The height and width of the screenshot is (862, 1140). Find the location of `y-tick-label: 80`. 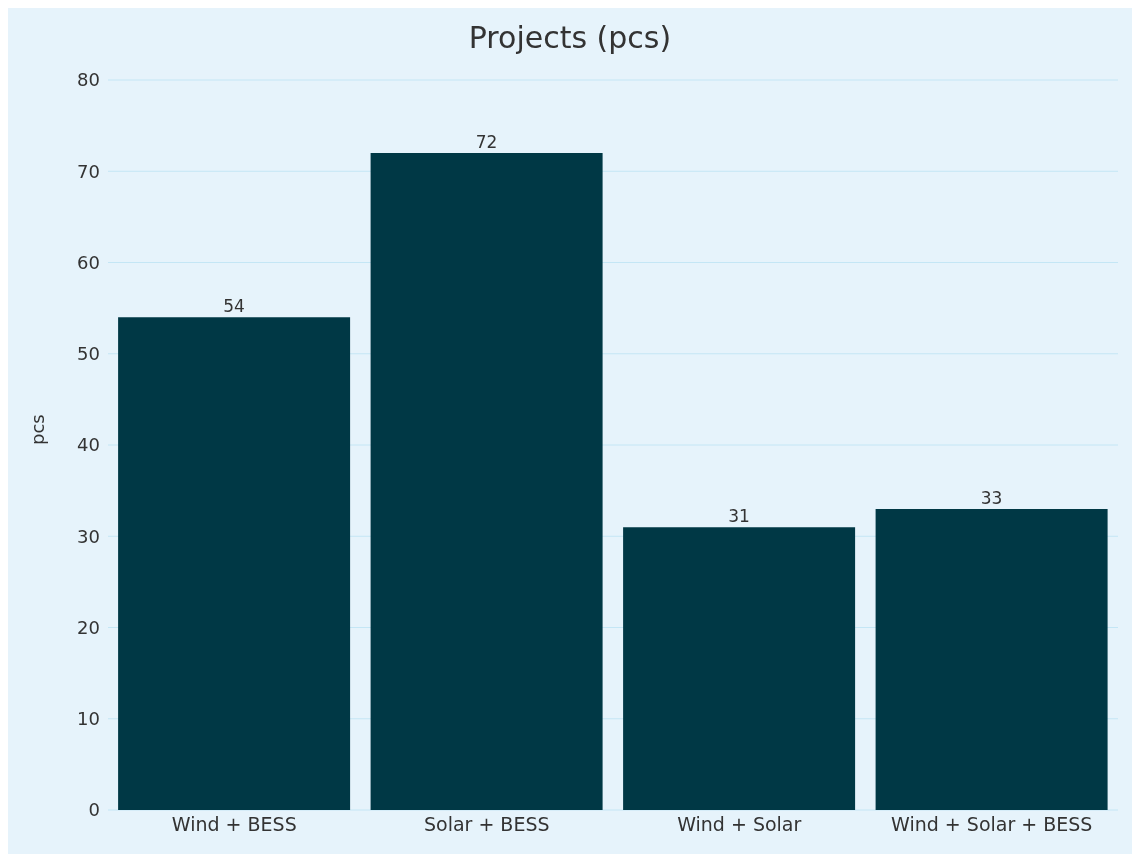

y-tick-label: 80 is located at coordinates (88, 80).